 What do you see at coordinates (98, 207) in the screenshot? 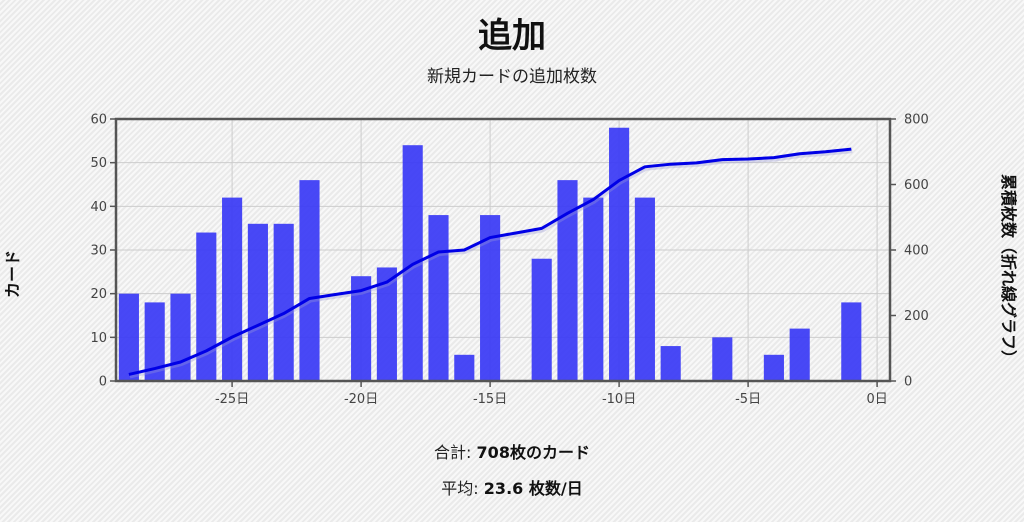
I see `y-tick-label: 40` at bounding box center [98, 207].